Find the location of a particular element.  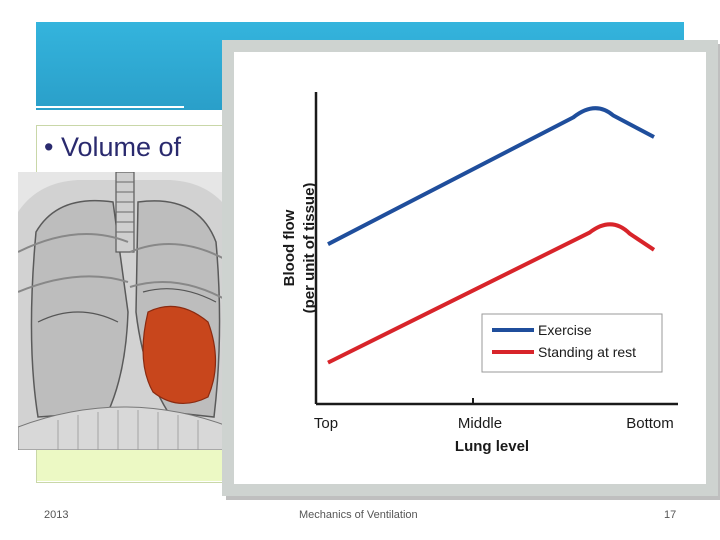

y-axis-label-line2: (per unit of tissue) is located at coordinates (309, 248).